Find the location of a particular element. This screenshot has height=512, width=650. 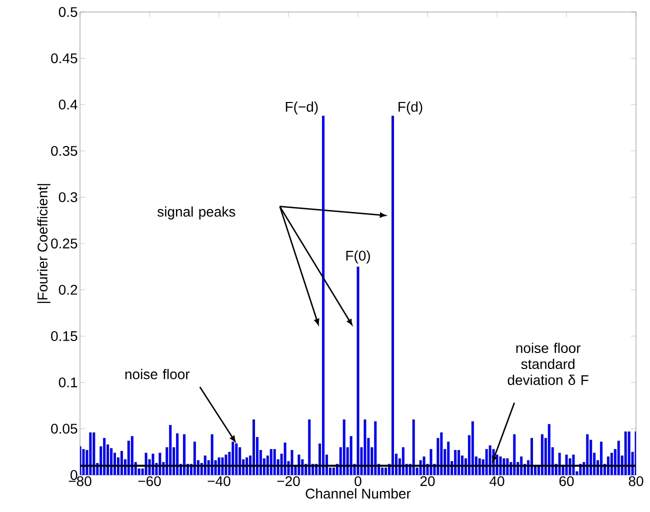

annotation: noise floor is located at coordinates (157, 374).